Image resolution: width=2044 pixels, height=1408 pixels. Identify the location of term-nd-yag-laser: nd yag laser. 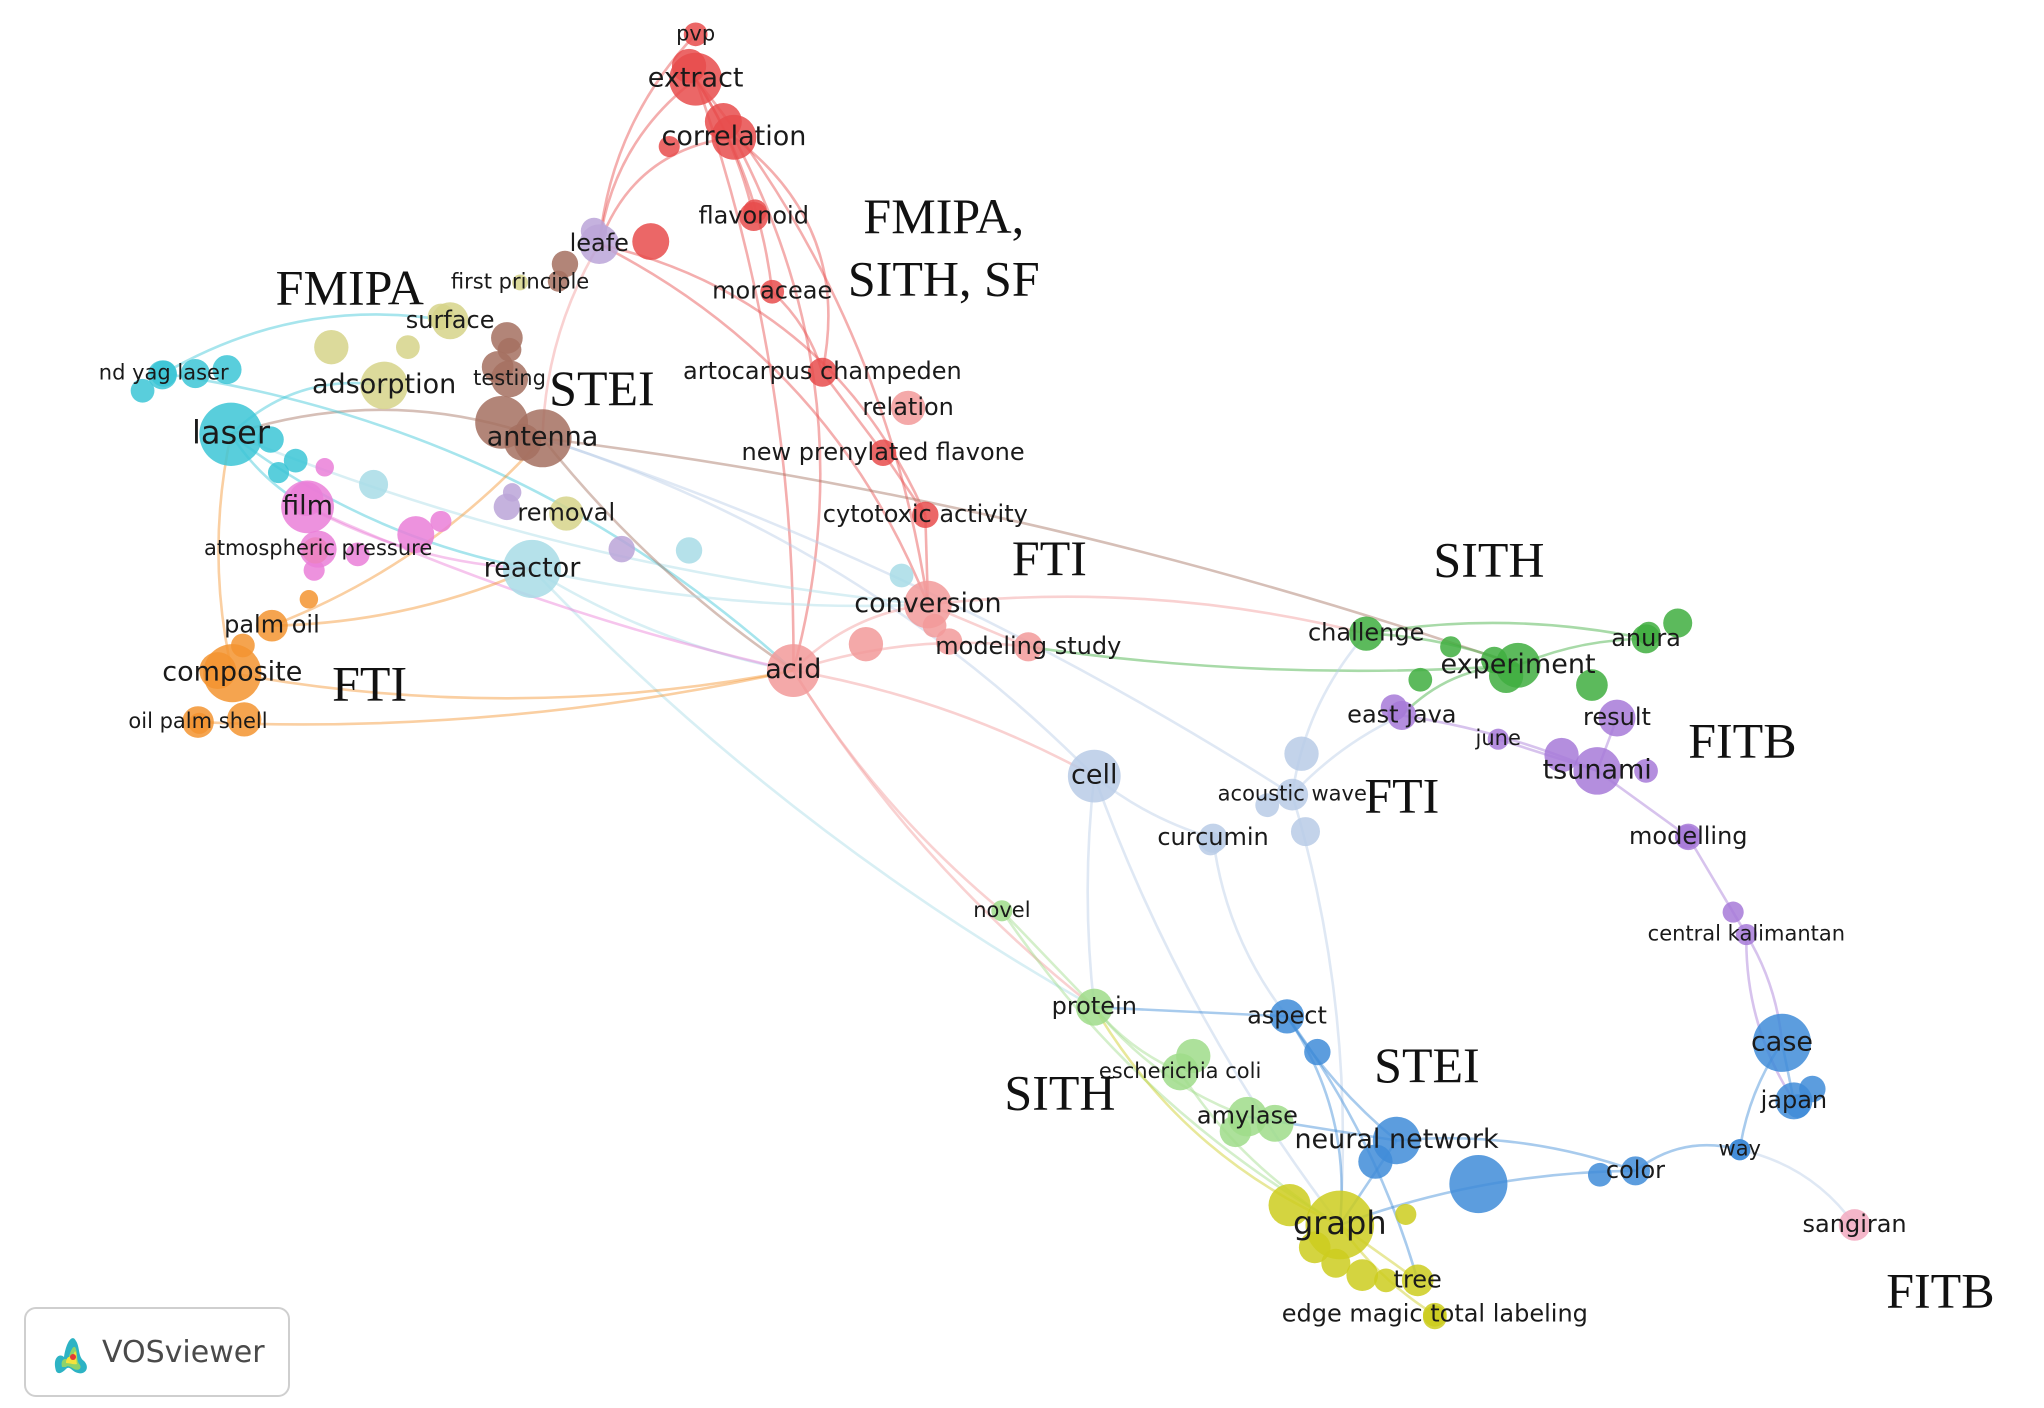
(164, 373).